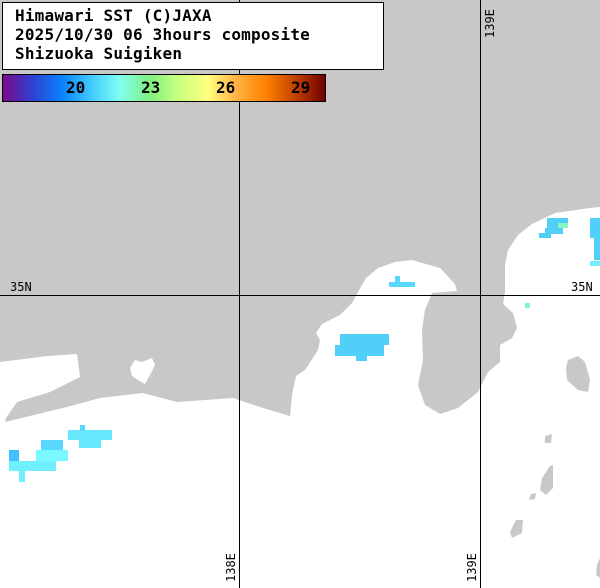 This screenshot has width=600, height=588. Describe the element at coordinates (151, 87) in the screenshot. I see `colorbar-label: 23` at that location.